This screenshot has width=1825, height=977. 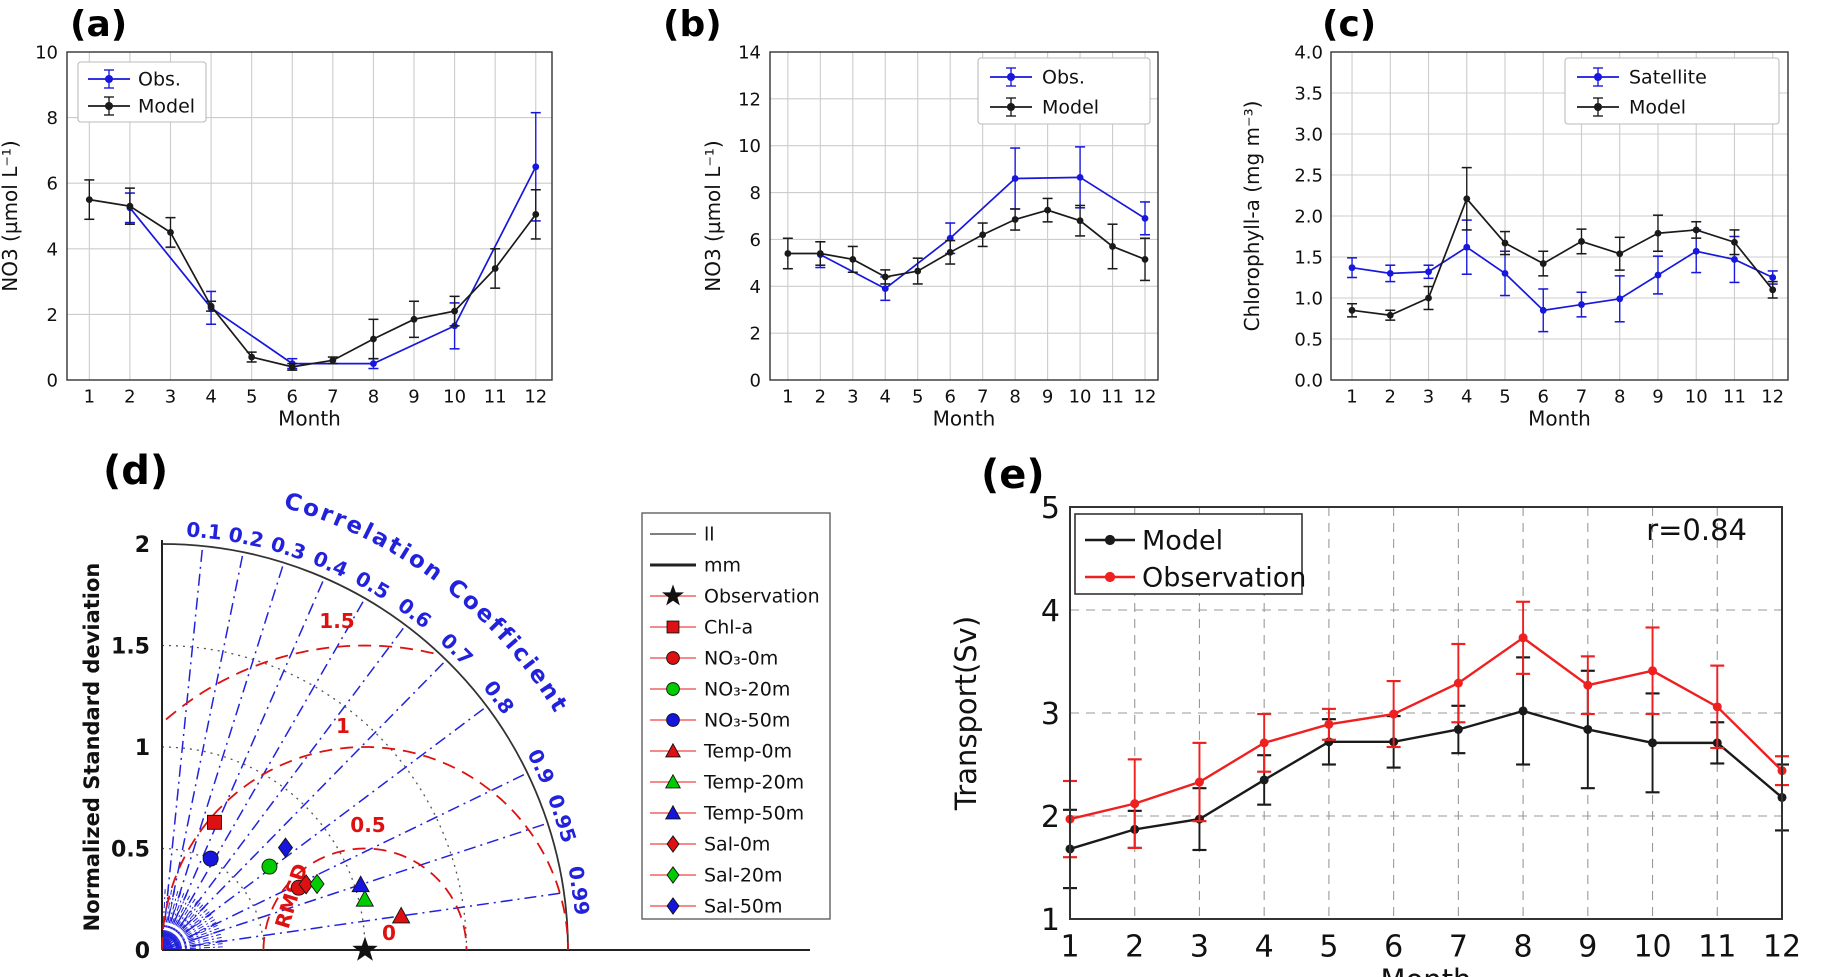 I want to click on legend-label: ll, so click(x=709, y=535).